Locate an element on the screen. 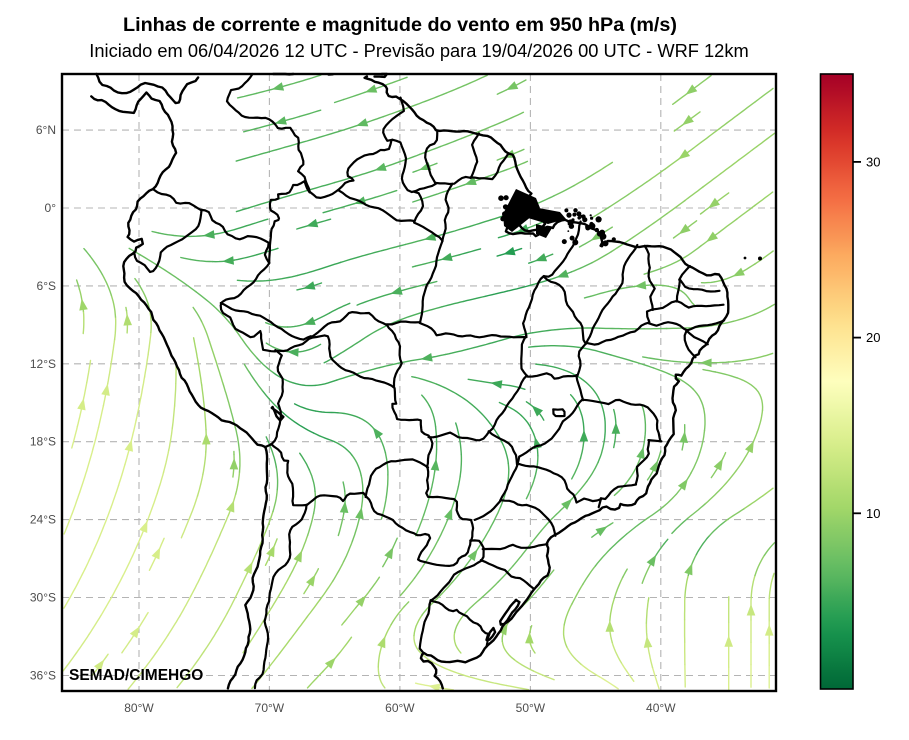 This screenshot has height=740, width=909. svg-text: 80°W is located at coordinates (139, 708).